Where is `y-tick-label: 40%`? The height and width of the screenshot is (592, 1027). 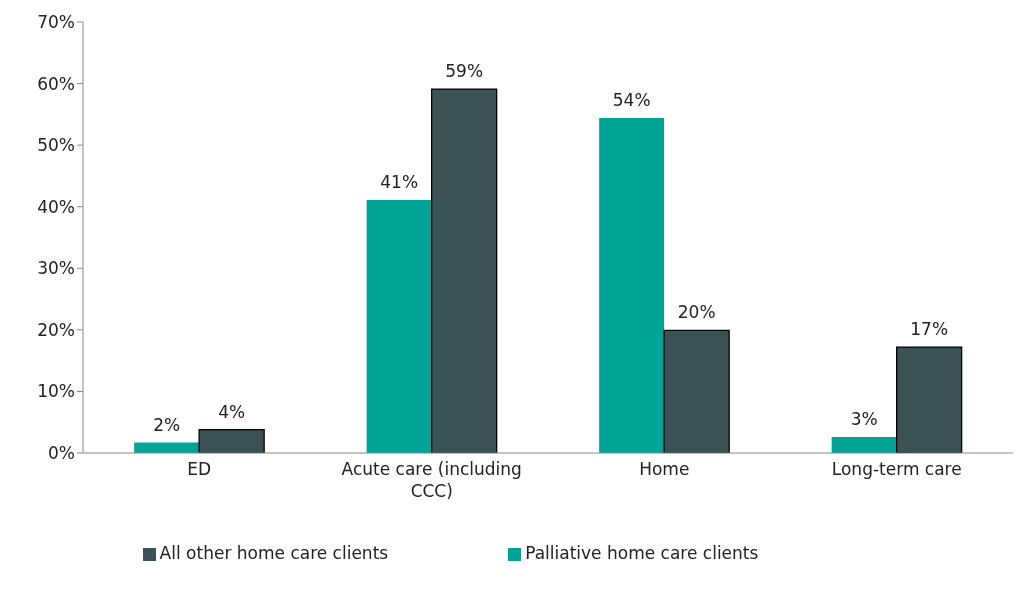
y-tick-label: 40% is located at coordinates (56, 206).